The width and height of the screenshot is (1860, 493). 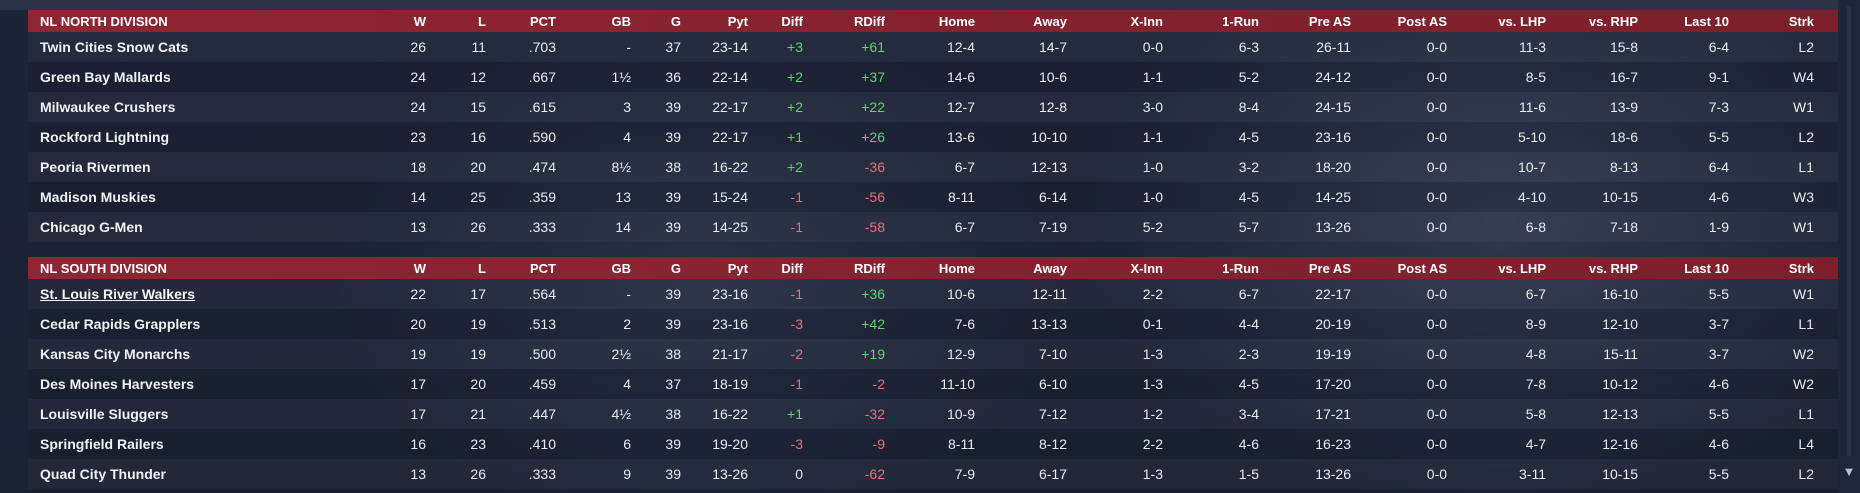 What do you see at coordinates (1849, 471) in the screenshot?
I see `scroll-down-icon: ▼` at bounding box center [1849, 471].